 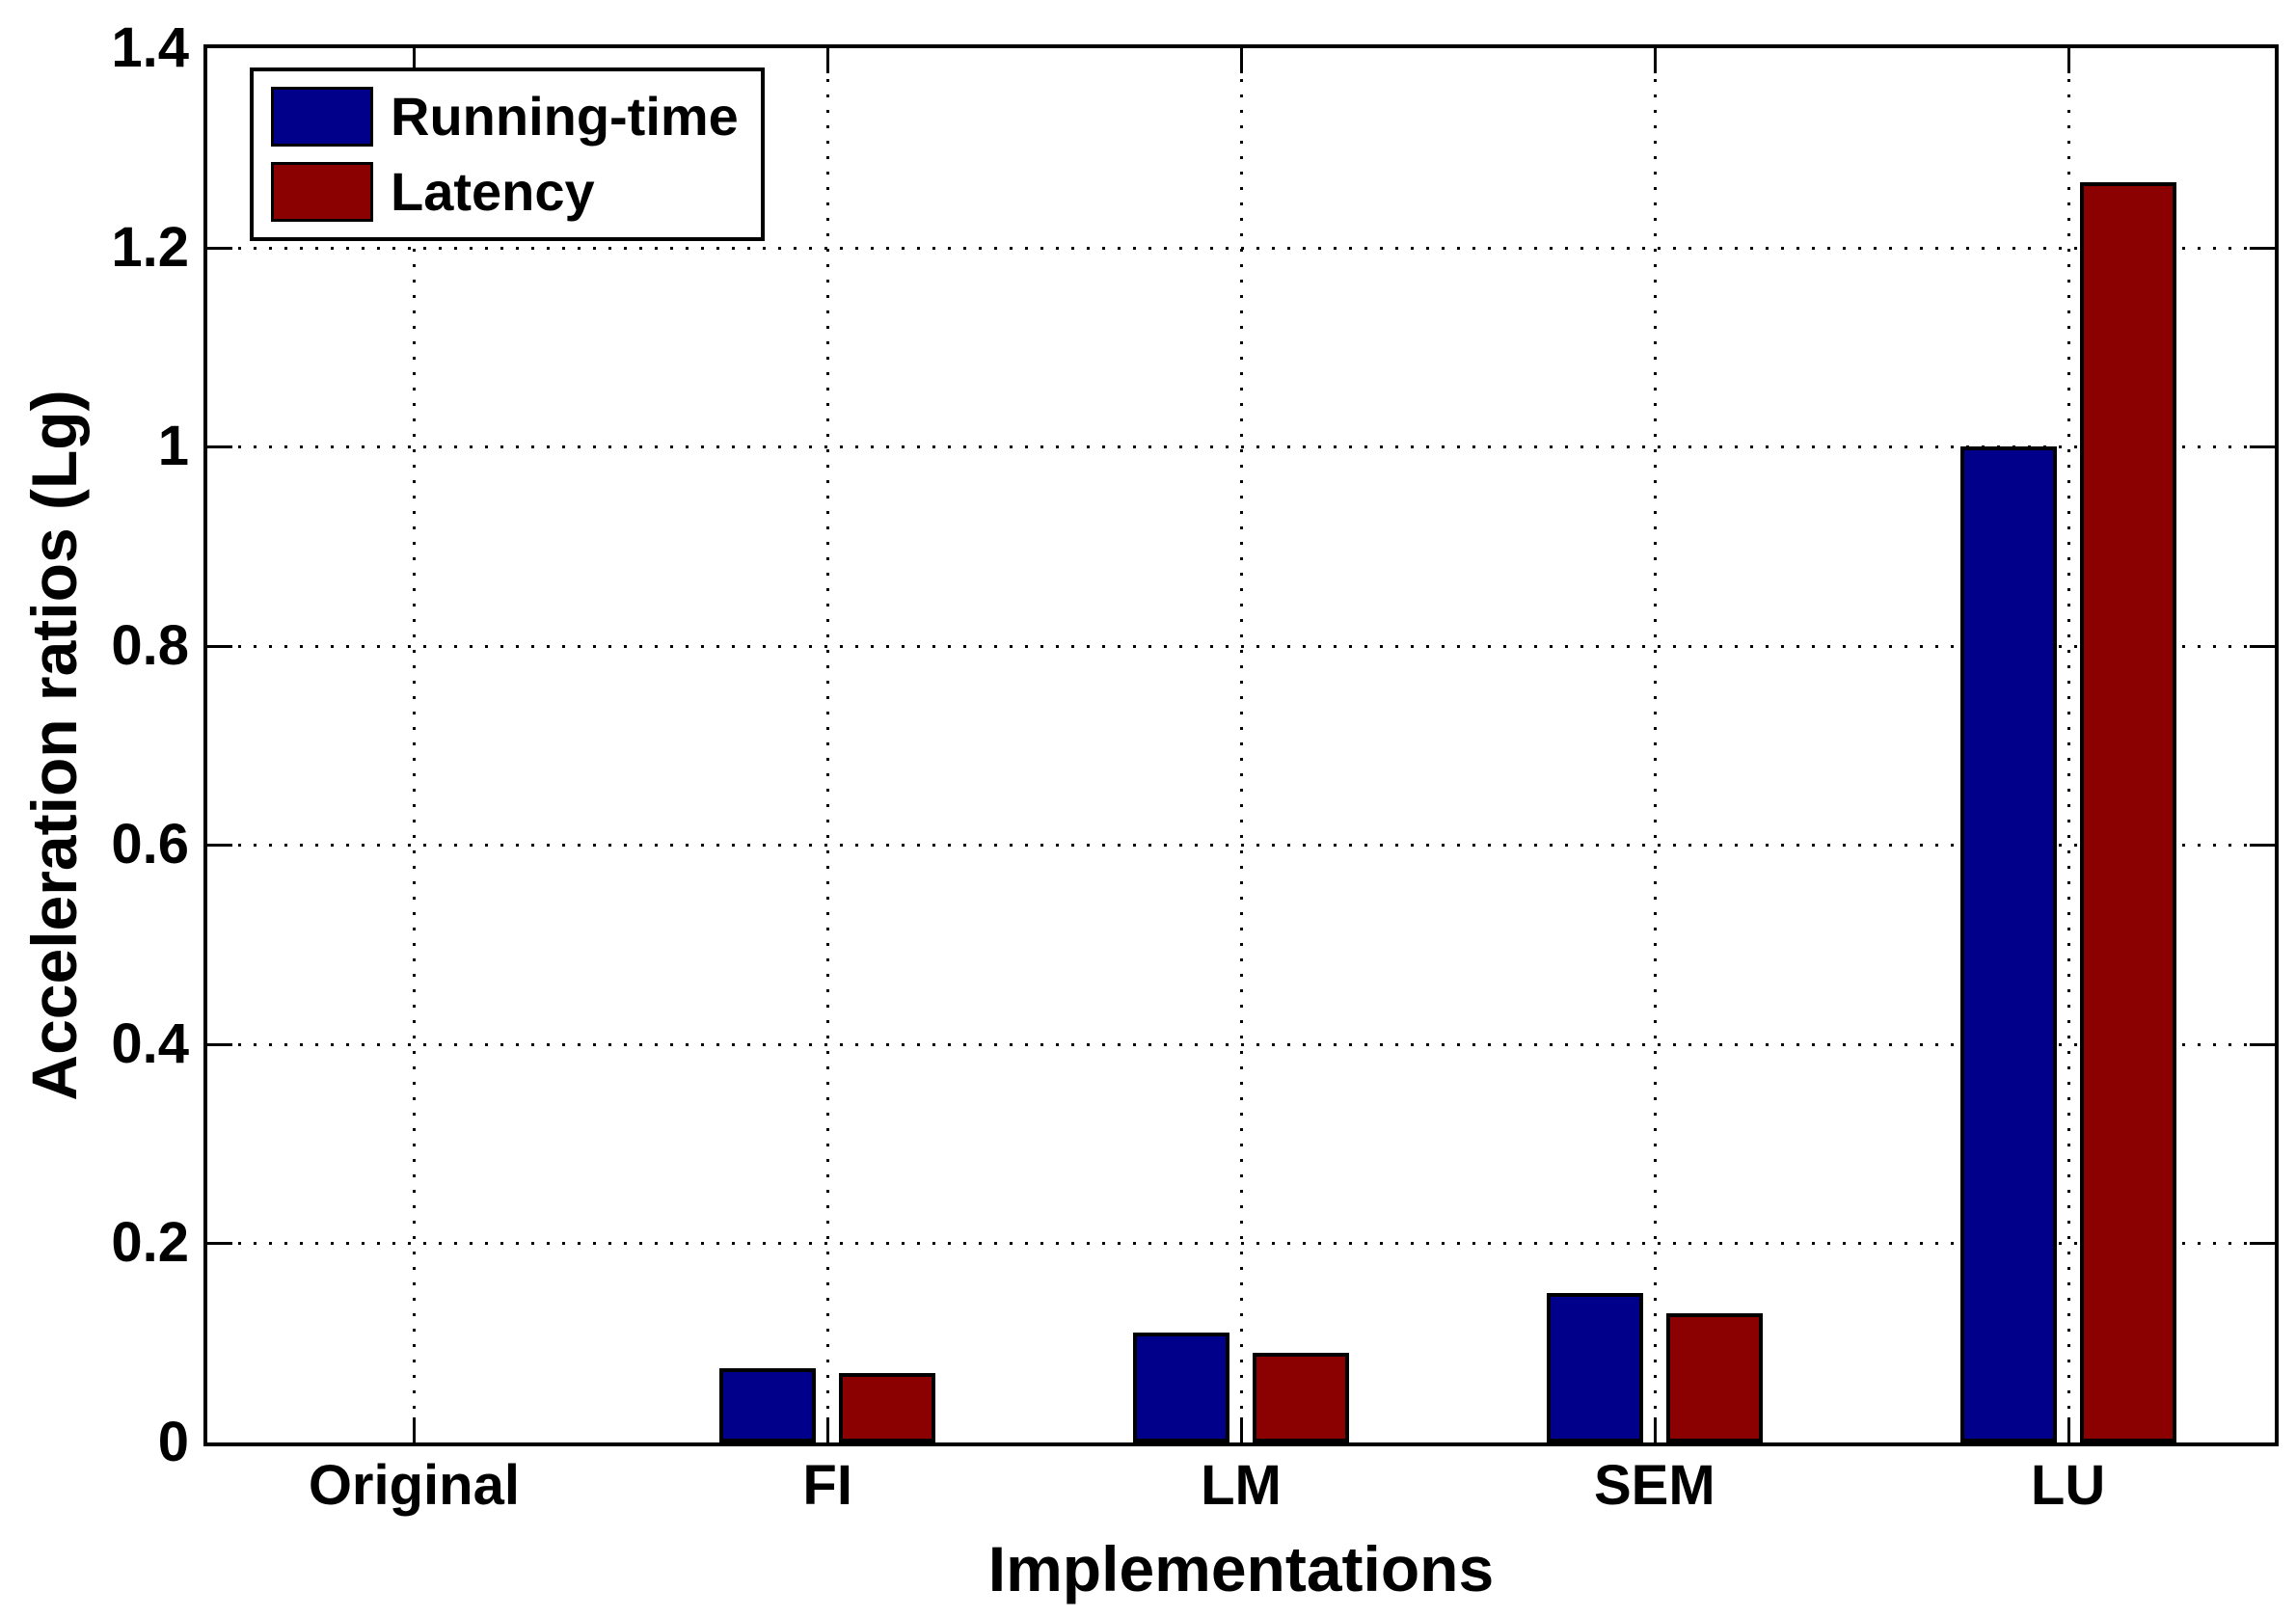 What do you see at coordinates (1654, 1485) in the screenshot?
I see `x-tick-label: SEM` at bounding box center [1654, 1485].